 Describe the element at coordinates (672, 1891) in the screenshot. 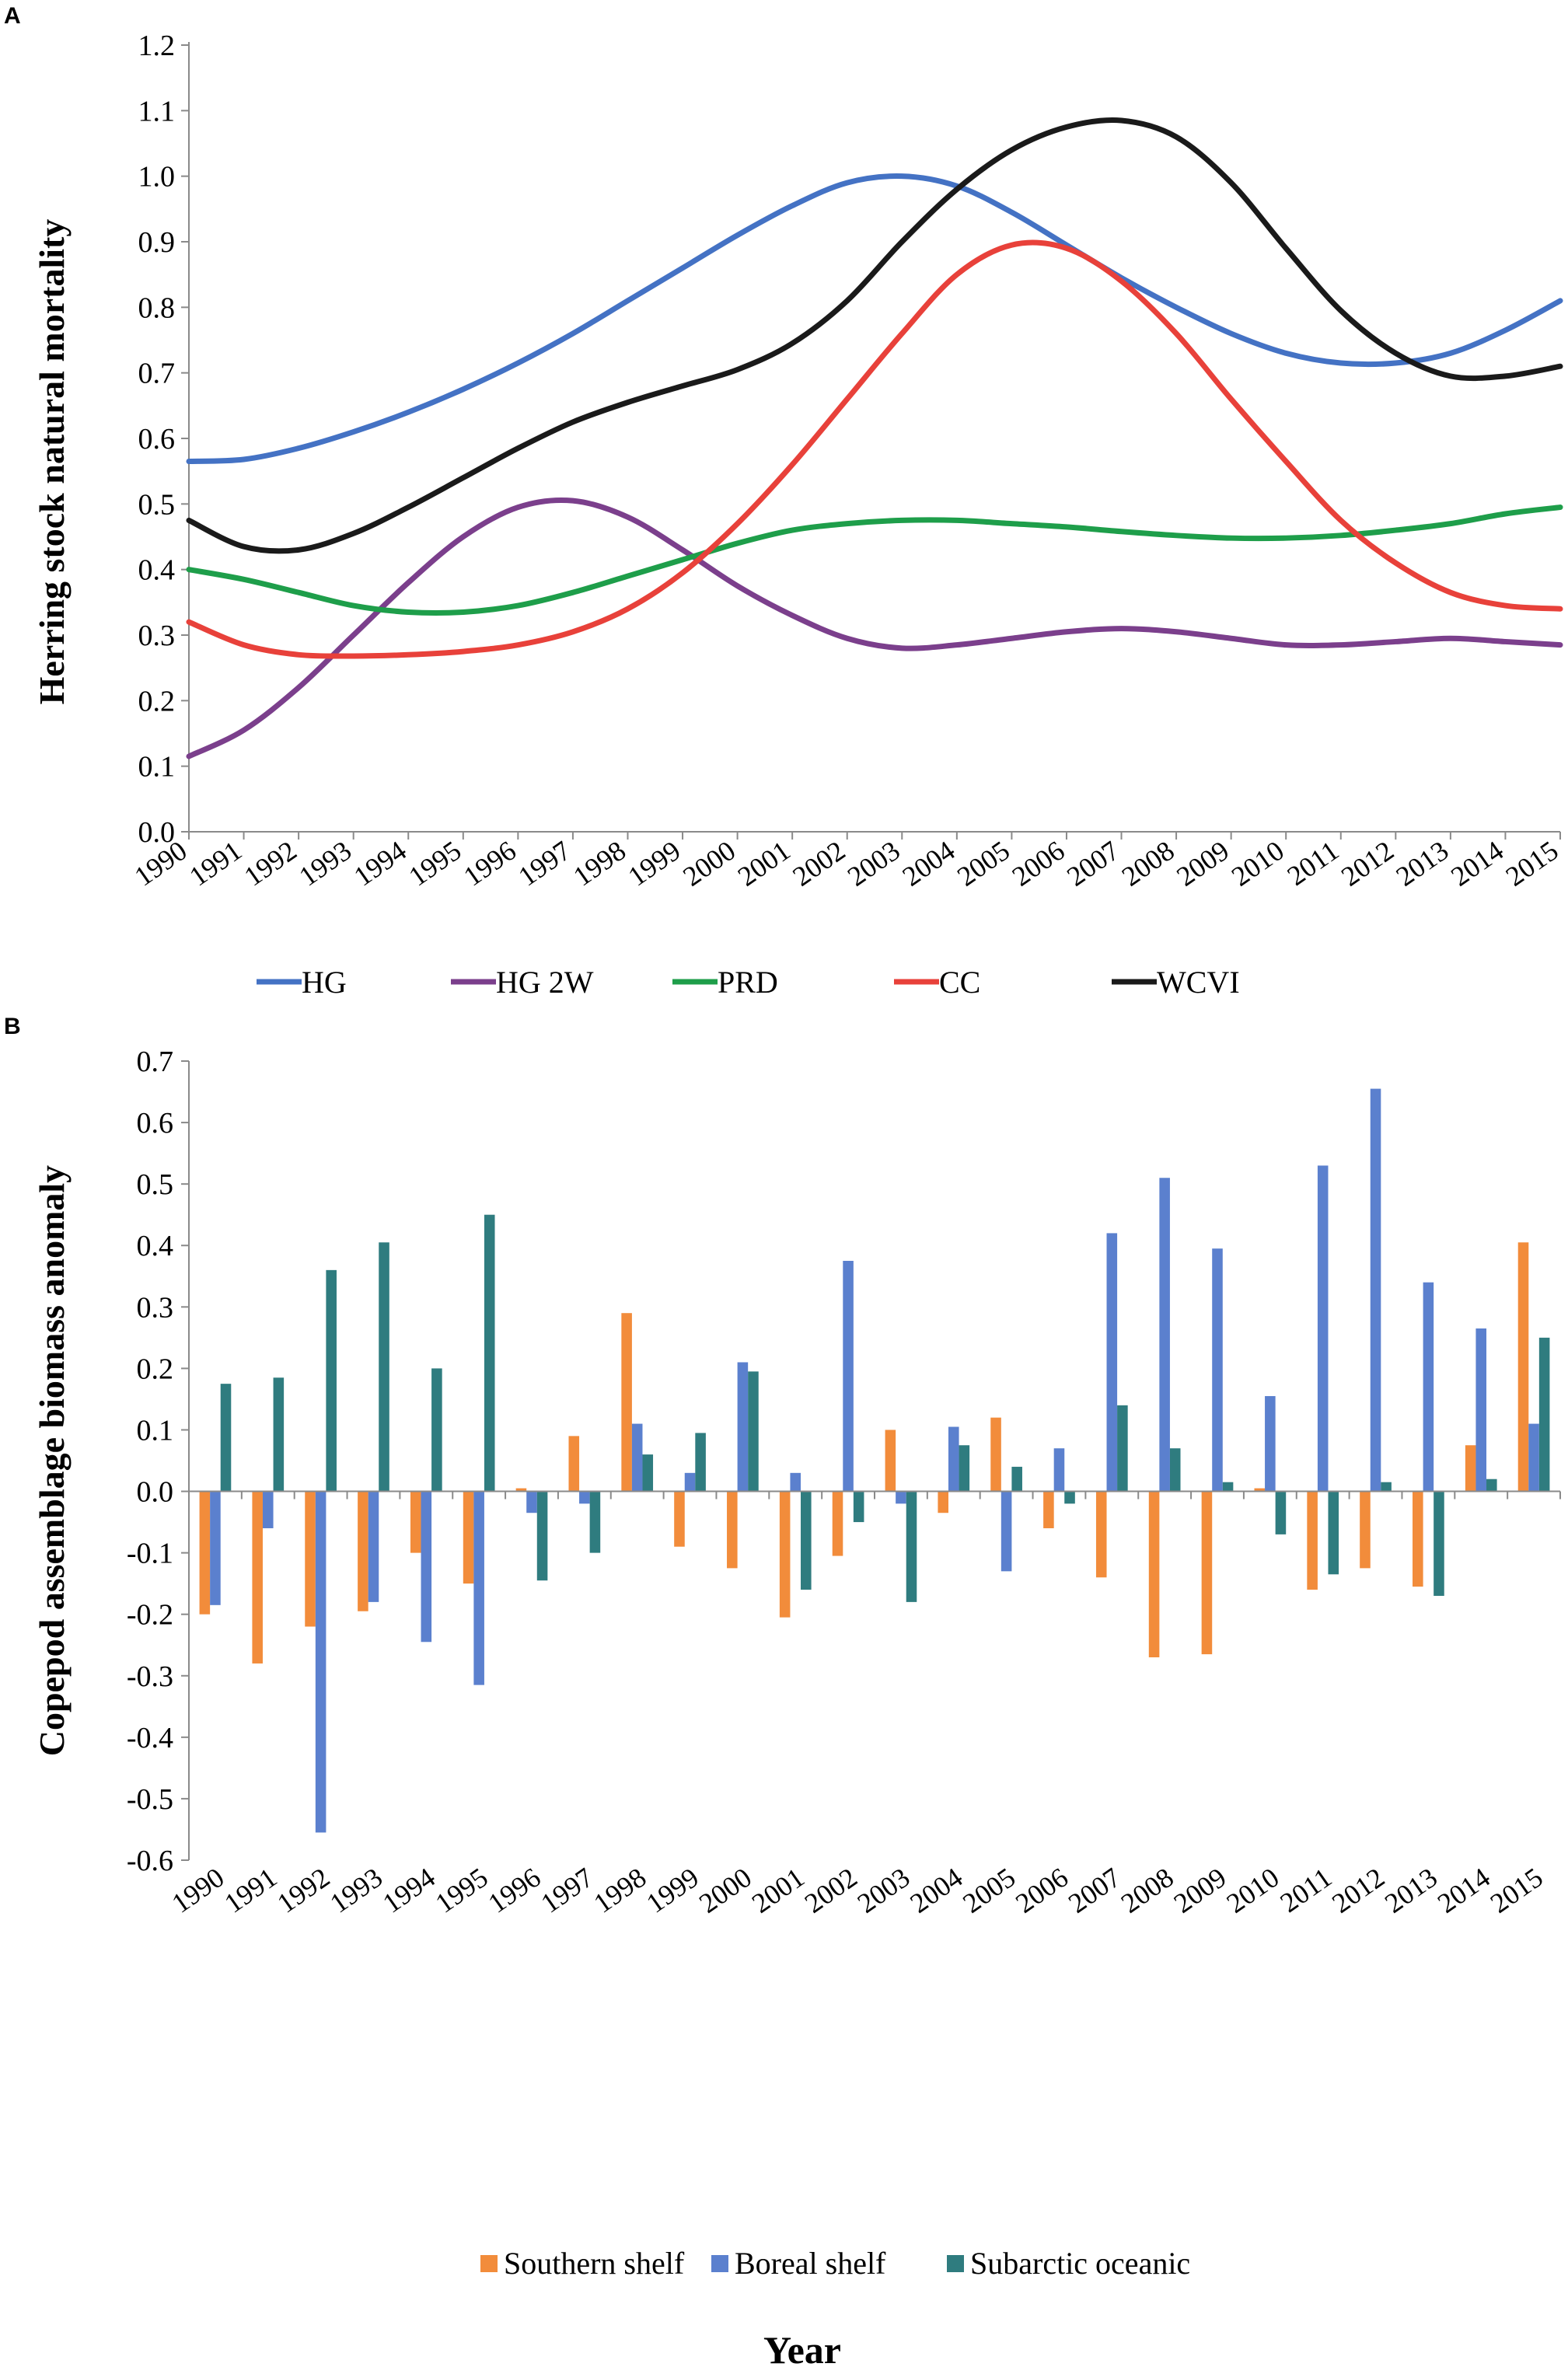

I see `panel-b-x-tick-label: 1999` at that location.